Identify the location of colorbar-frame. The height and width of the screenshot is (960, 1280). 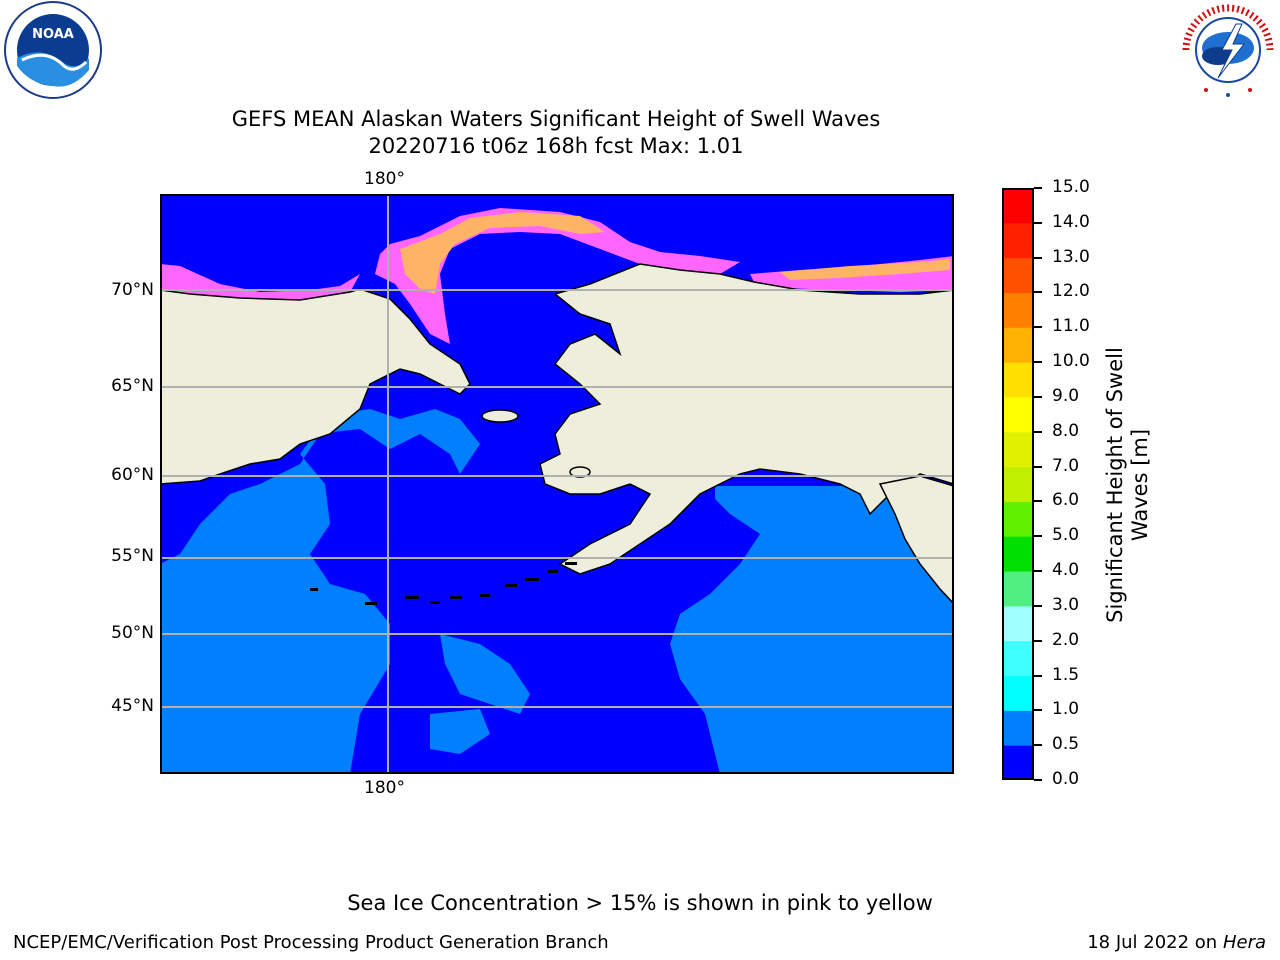
(1018, 484).